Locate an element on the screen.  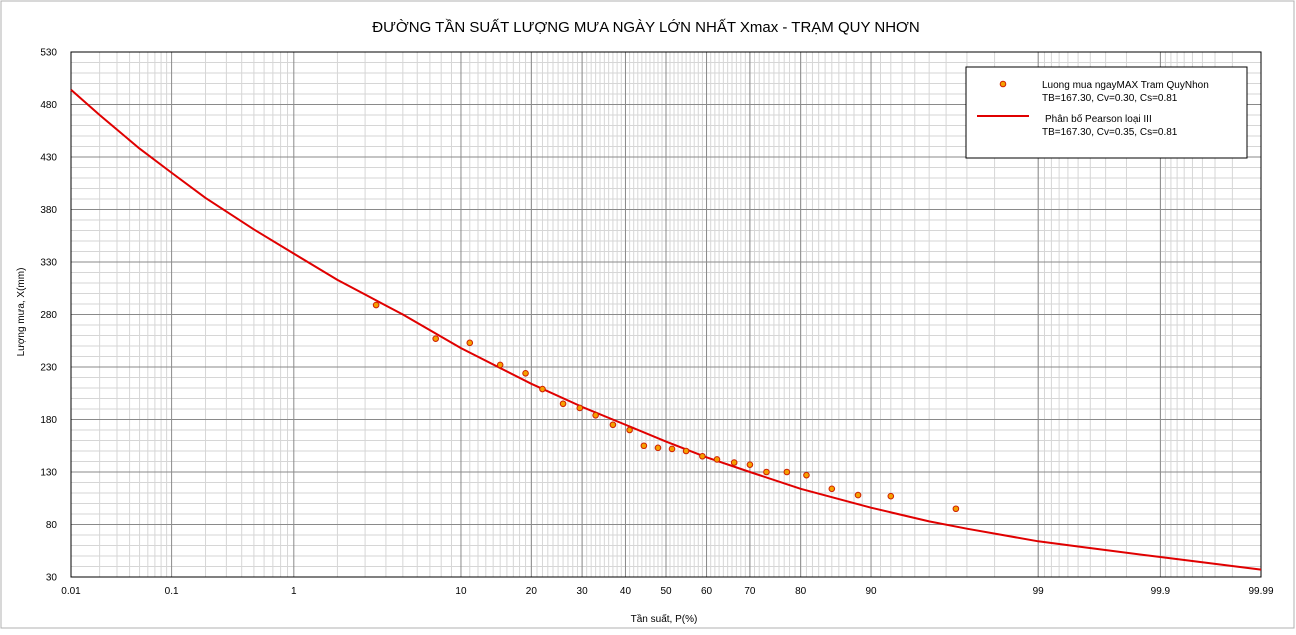
x-tick-label: 30 is located at coordinates (583, 591).